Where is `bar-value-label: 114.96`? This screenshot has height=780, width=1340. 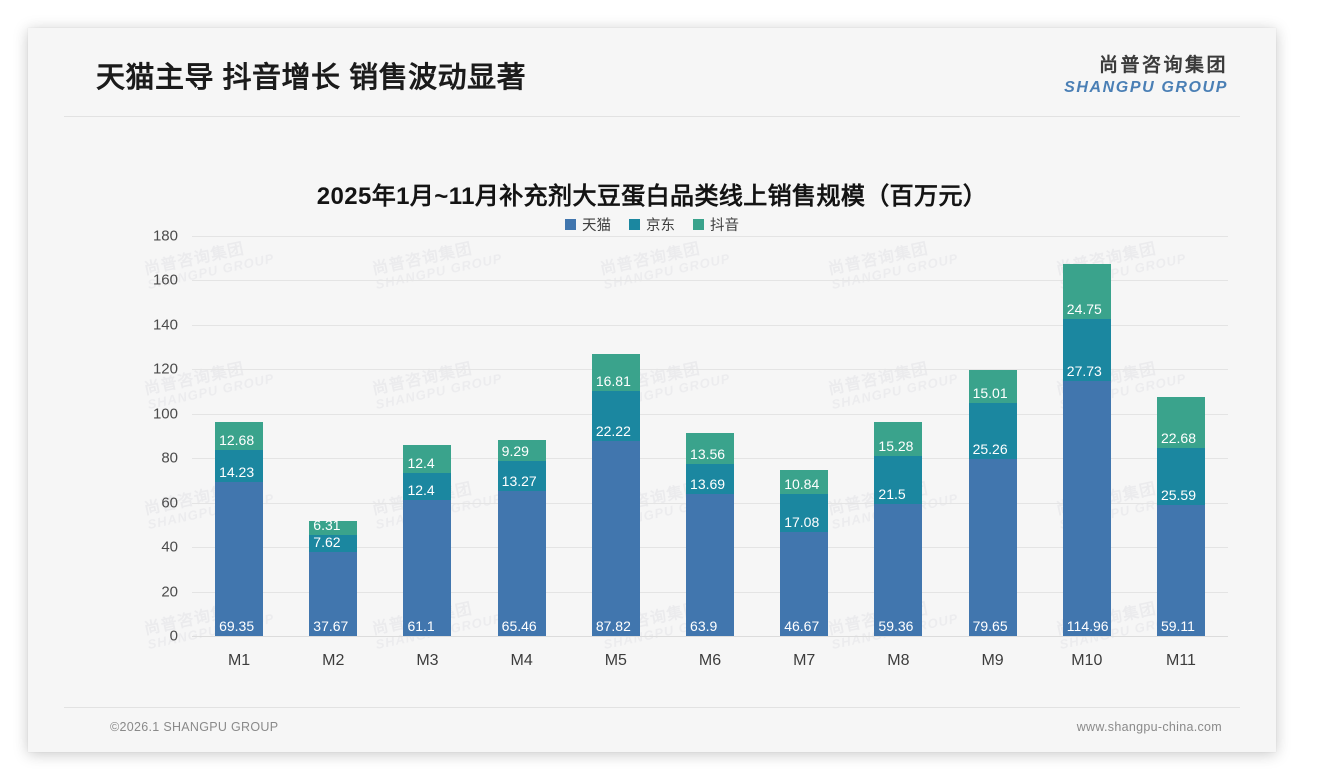
bar-value-label: 114.96 is located at coordinates (1087, 626).